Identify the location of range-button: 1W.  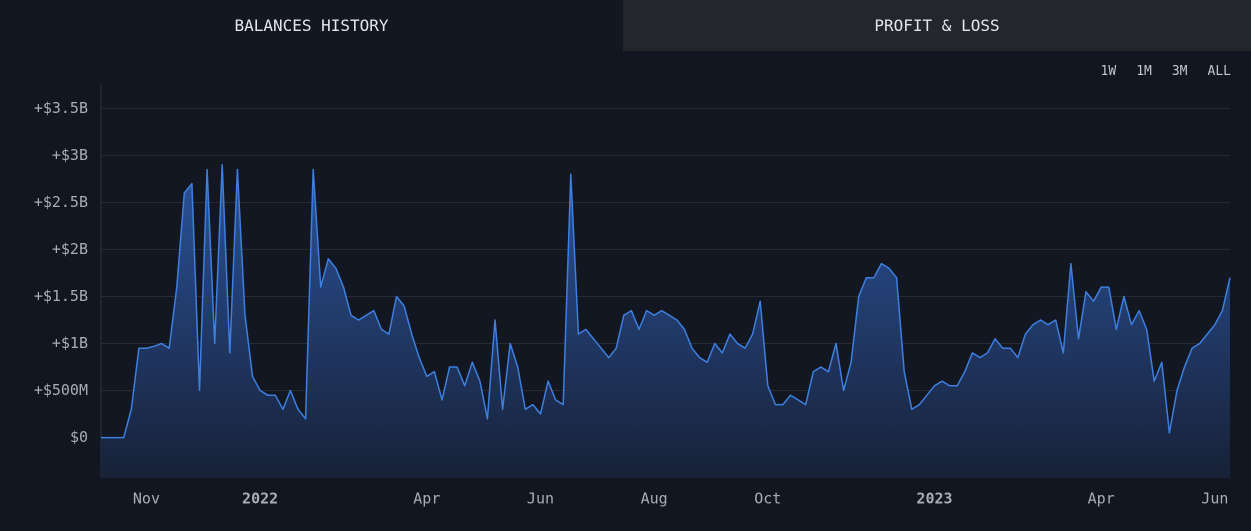
(1108, 71).